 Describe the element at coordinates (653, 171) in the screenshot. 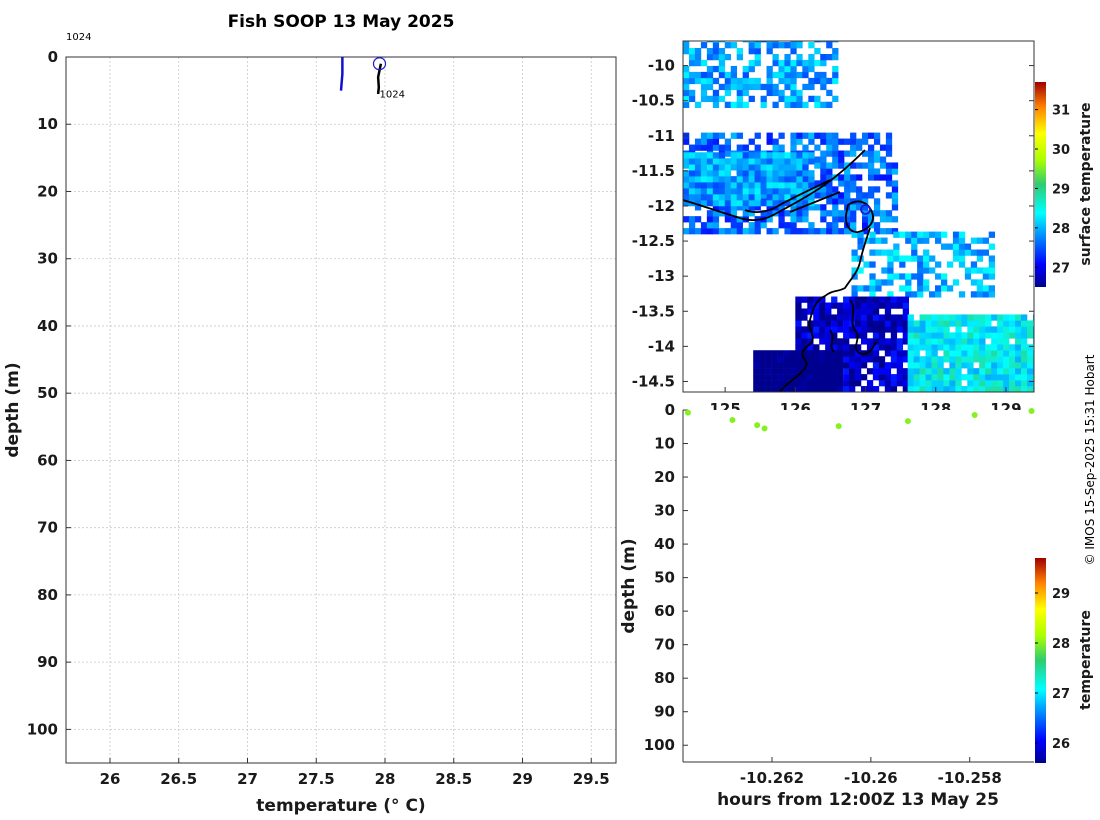

I see `sst-map-y-tick-label: -11.5` at that location.